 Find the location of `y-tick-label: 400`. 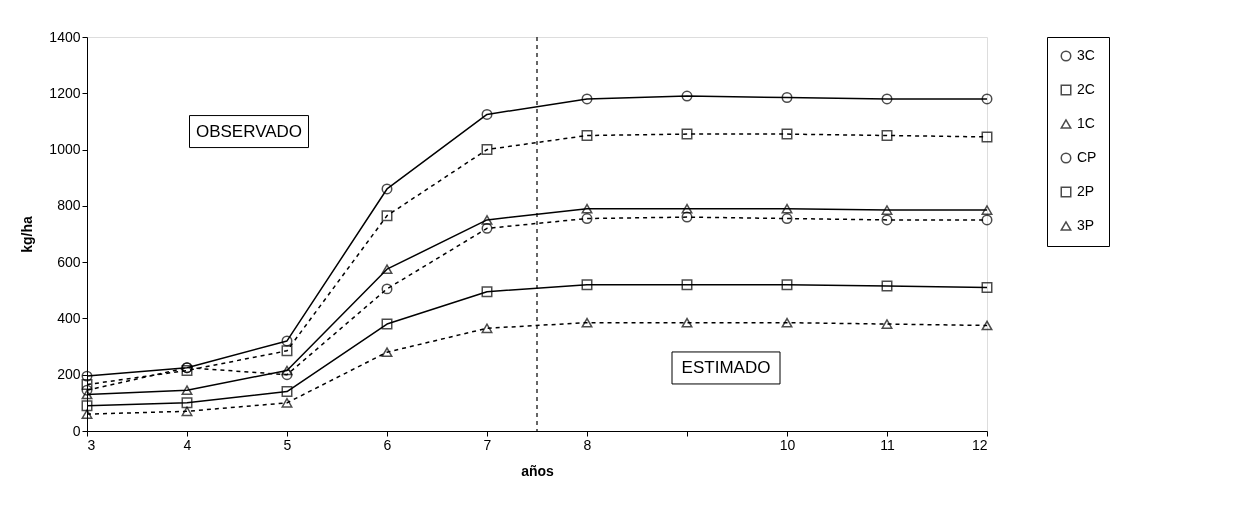

y-tick-label: 400 is located at coordinates (69, 317).